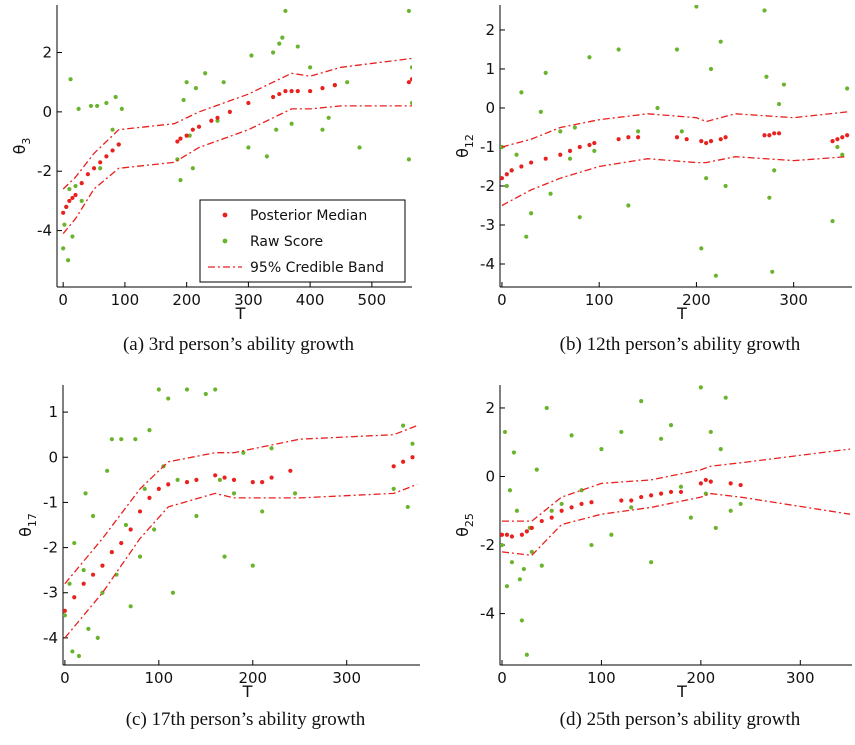 The width and height of the screenshot is (855, 745). Describe the element at coordinates (487, 147) in the screenshot. I see `y-tick-label: -1` at that location.